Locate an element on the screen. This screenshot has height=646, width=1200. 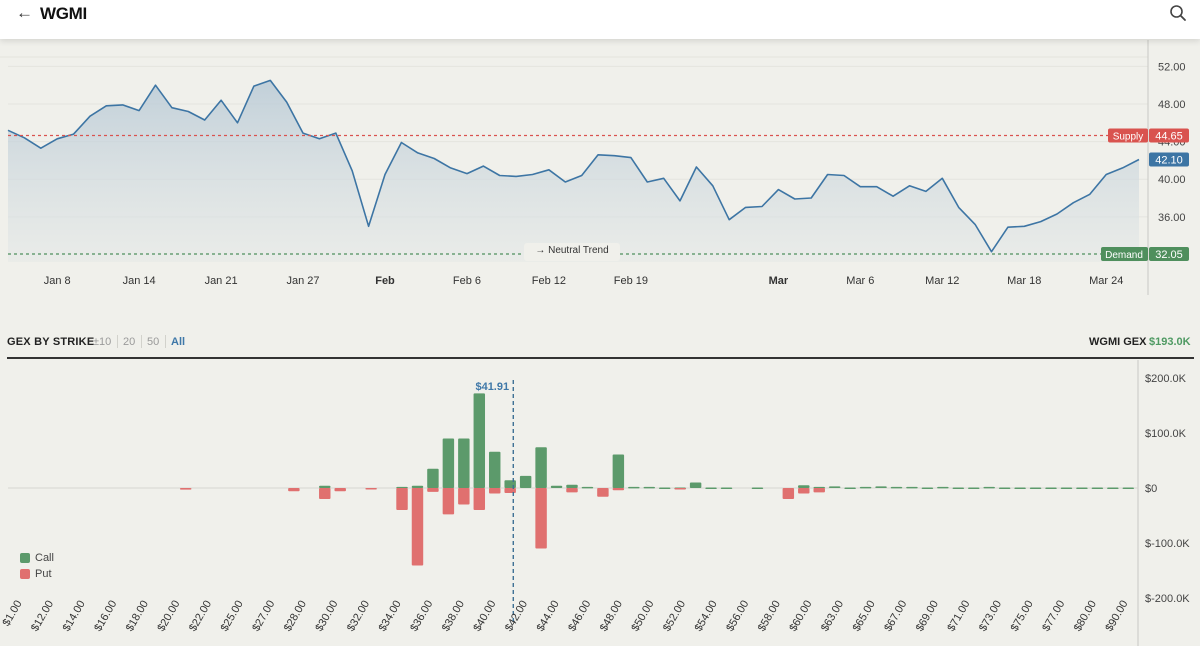
range-50-button: 50 is located at coordinates (153, 342).